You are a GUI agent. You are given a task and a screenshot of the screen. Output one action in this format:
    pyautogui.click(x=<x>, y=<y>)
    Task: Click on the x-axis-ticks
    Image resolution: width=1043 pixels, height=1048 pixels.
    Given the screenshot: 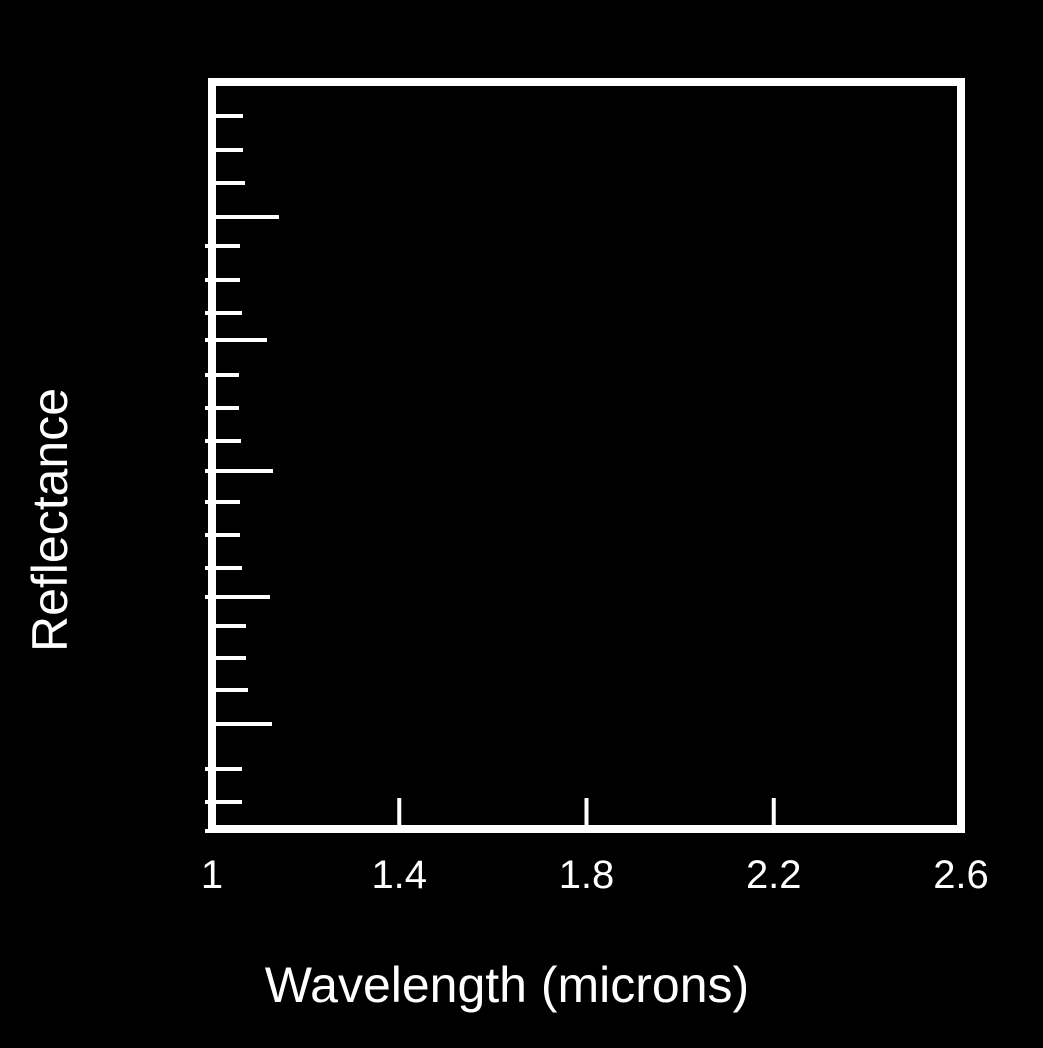 What is the action you would take?
    pyautogui.click(x=586, y=813)
    